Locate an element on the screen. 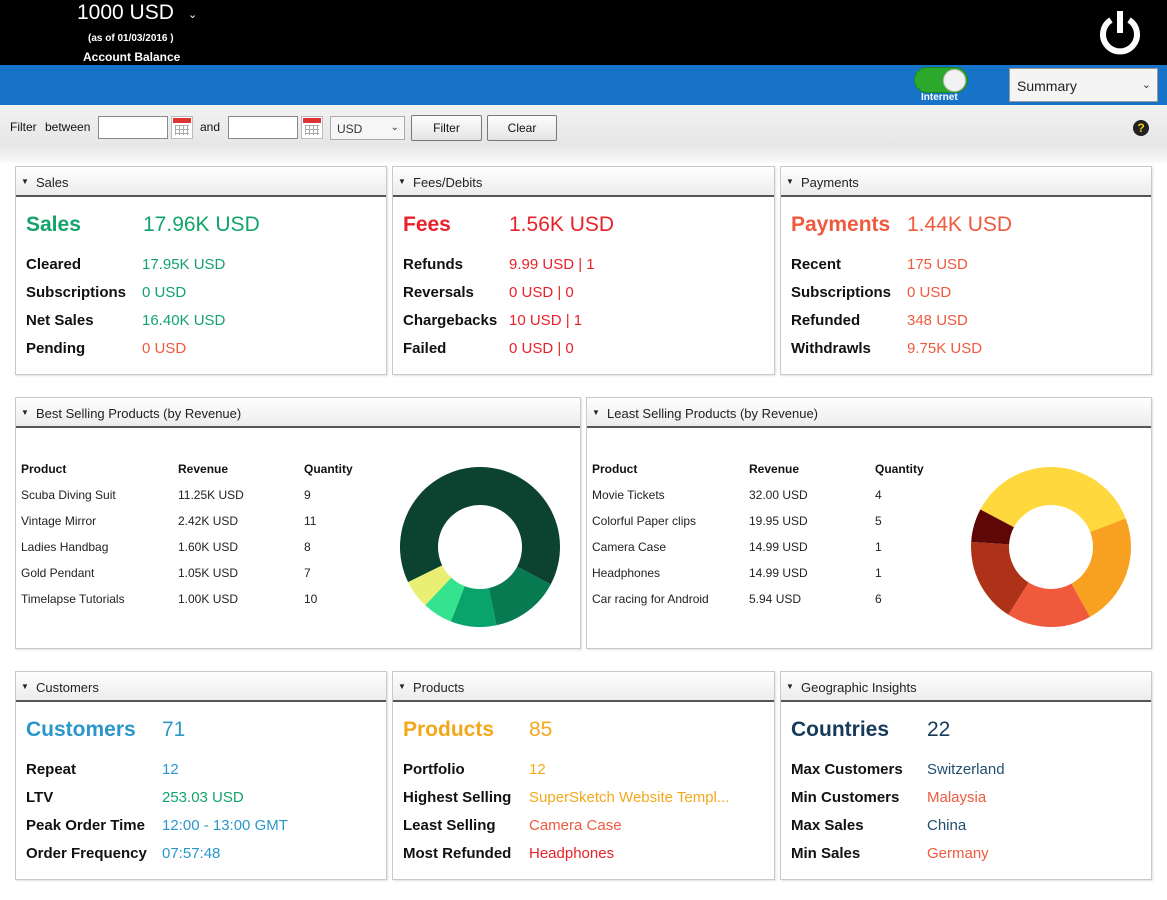 This screenshot has width=1167, height=900. row-label: Subscriptions is located at coordinates (76, 292).